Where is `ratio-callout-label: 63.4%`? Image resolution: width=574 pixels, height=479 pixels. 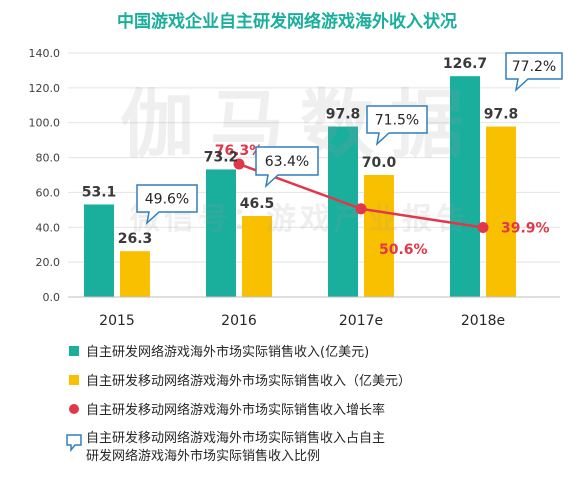
ratio-callout-label: 63.4% is located at coordinates (287, 162).